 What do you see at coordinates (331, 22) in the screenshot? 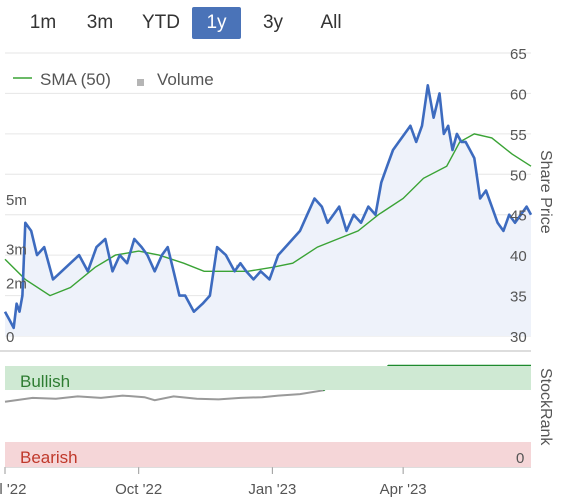
I see `range-all-button: All` at bounding box center [331, 22].